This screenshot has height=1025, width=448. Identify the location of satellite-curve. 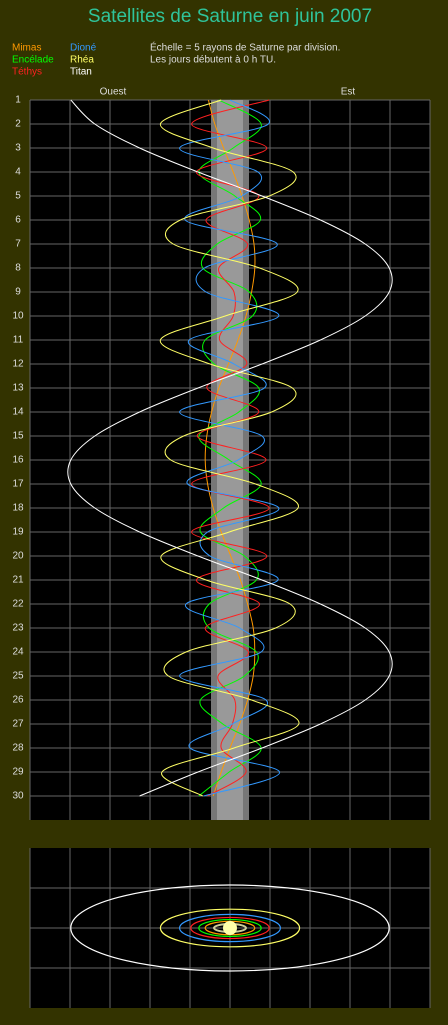
(230, 448).